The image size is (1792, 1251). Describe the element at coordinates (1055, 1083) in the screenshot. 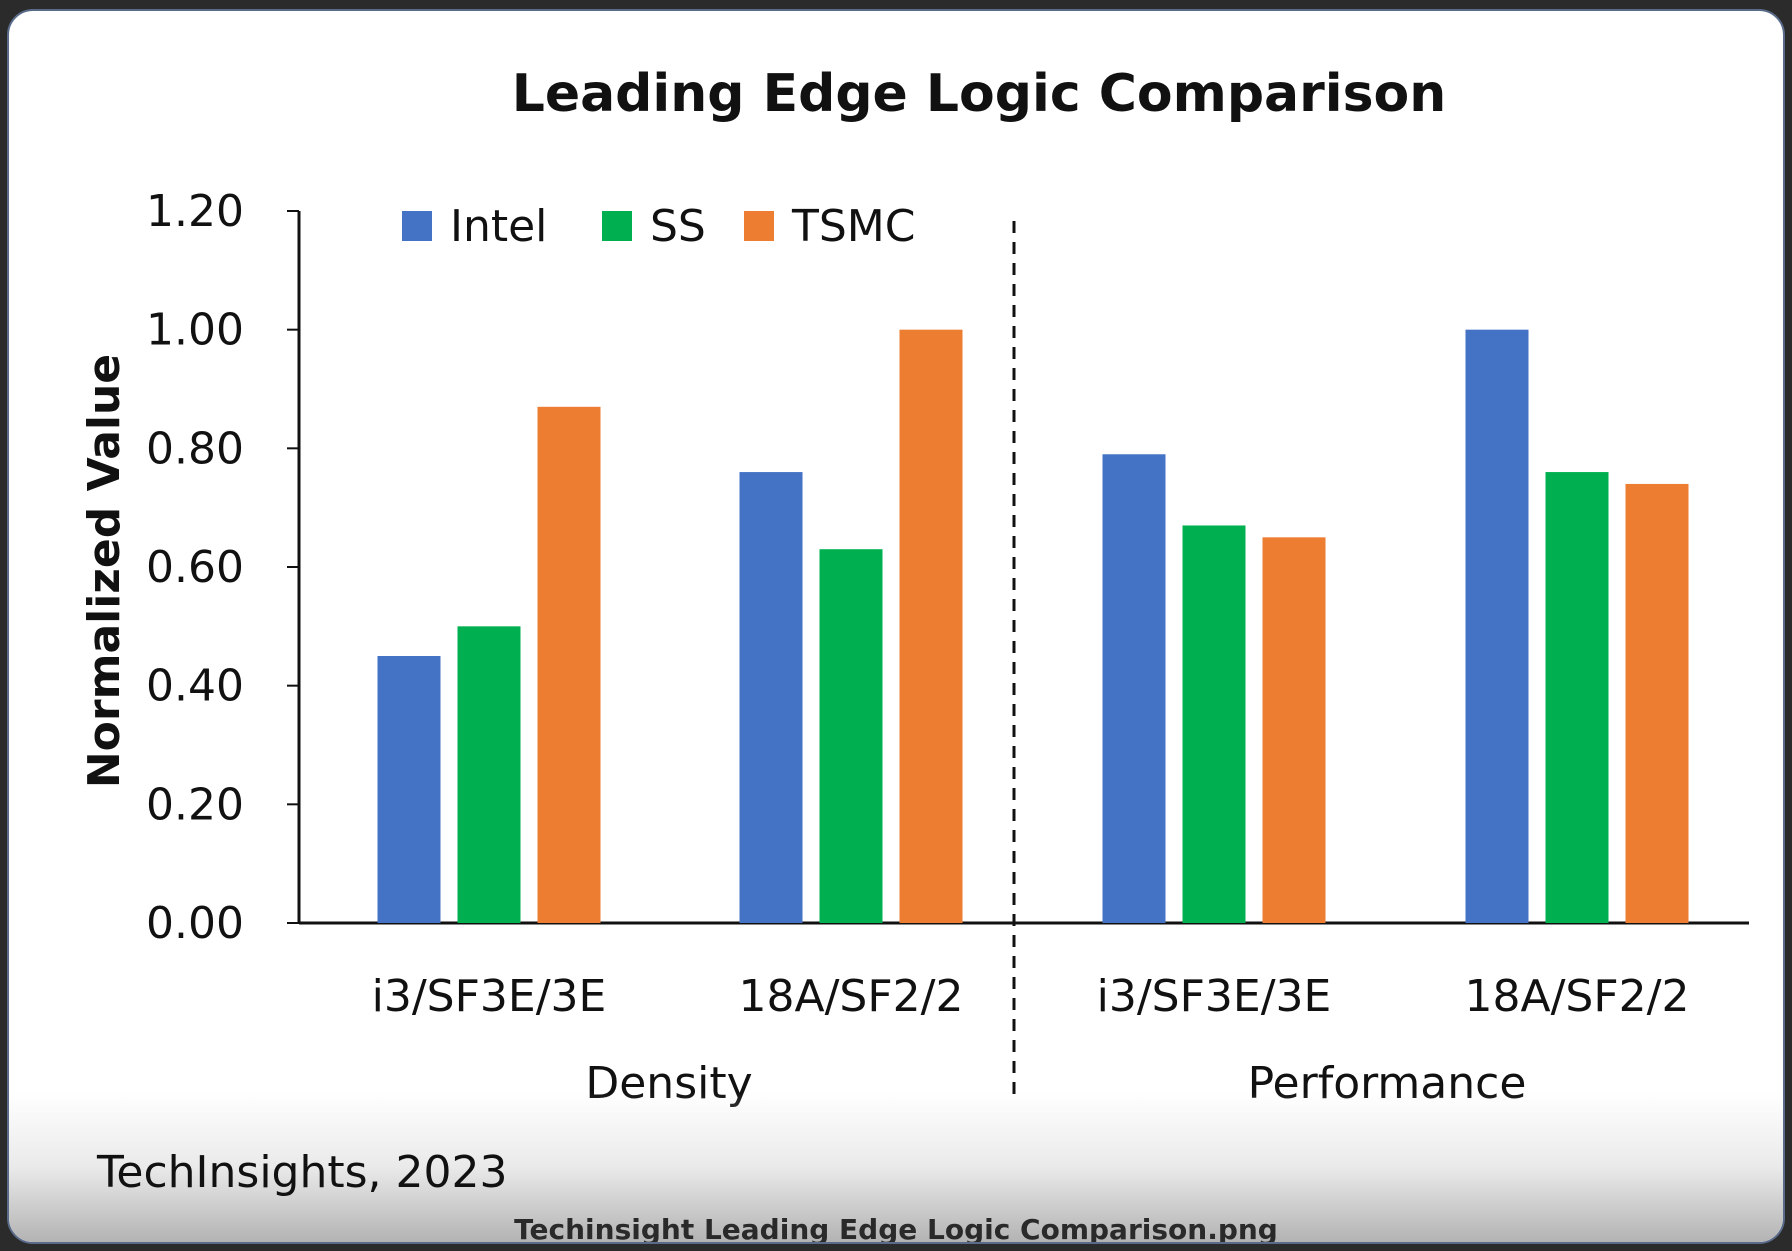

I see `group-labels: Density Performance` at that location.